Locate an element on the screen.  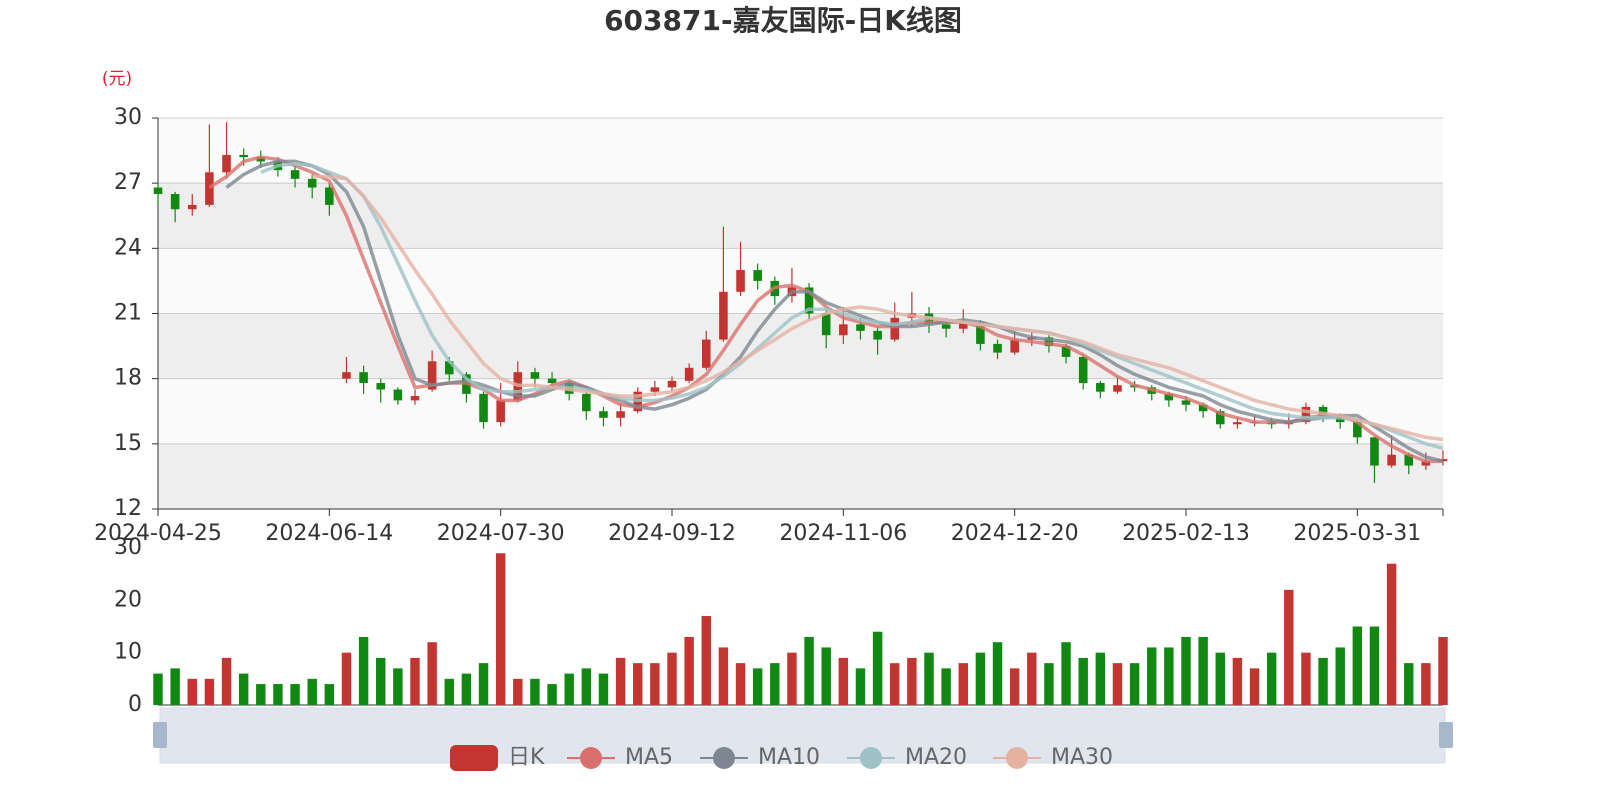
y-tick-label: 12 is located at coordinates (128, 508).